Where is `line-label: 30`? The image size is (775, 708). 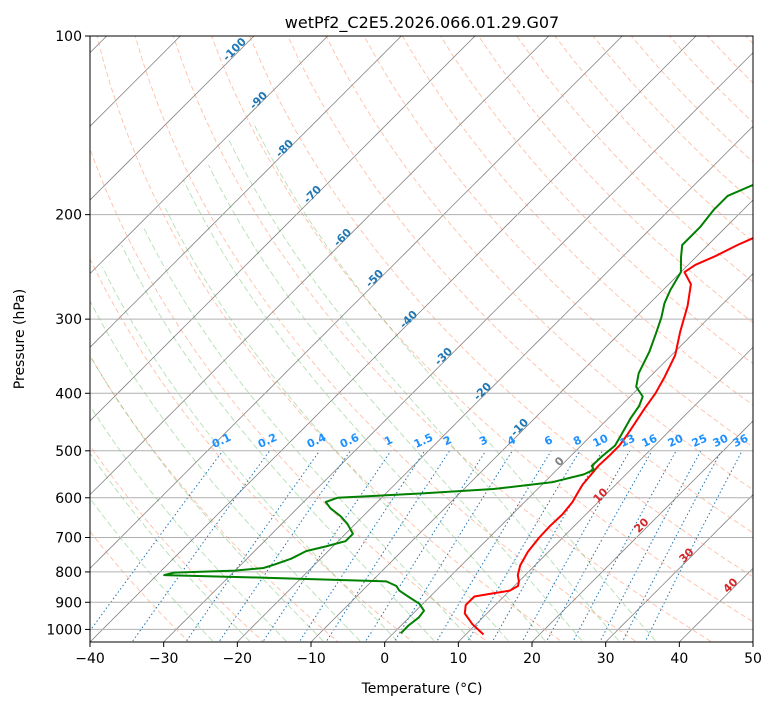 line-label: 30 is located at coordinates (721, 441).